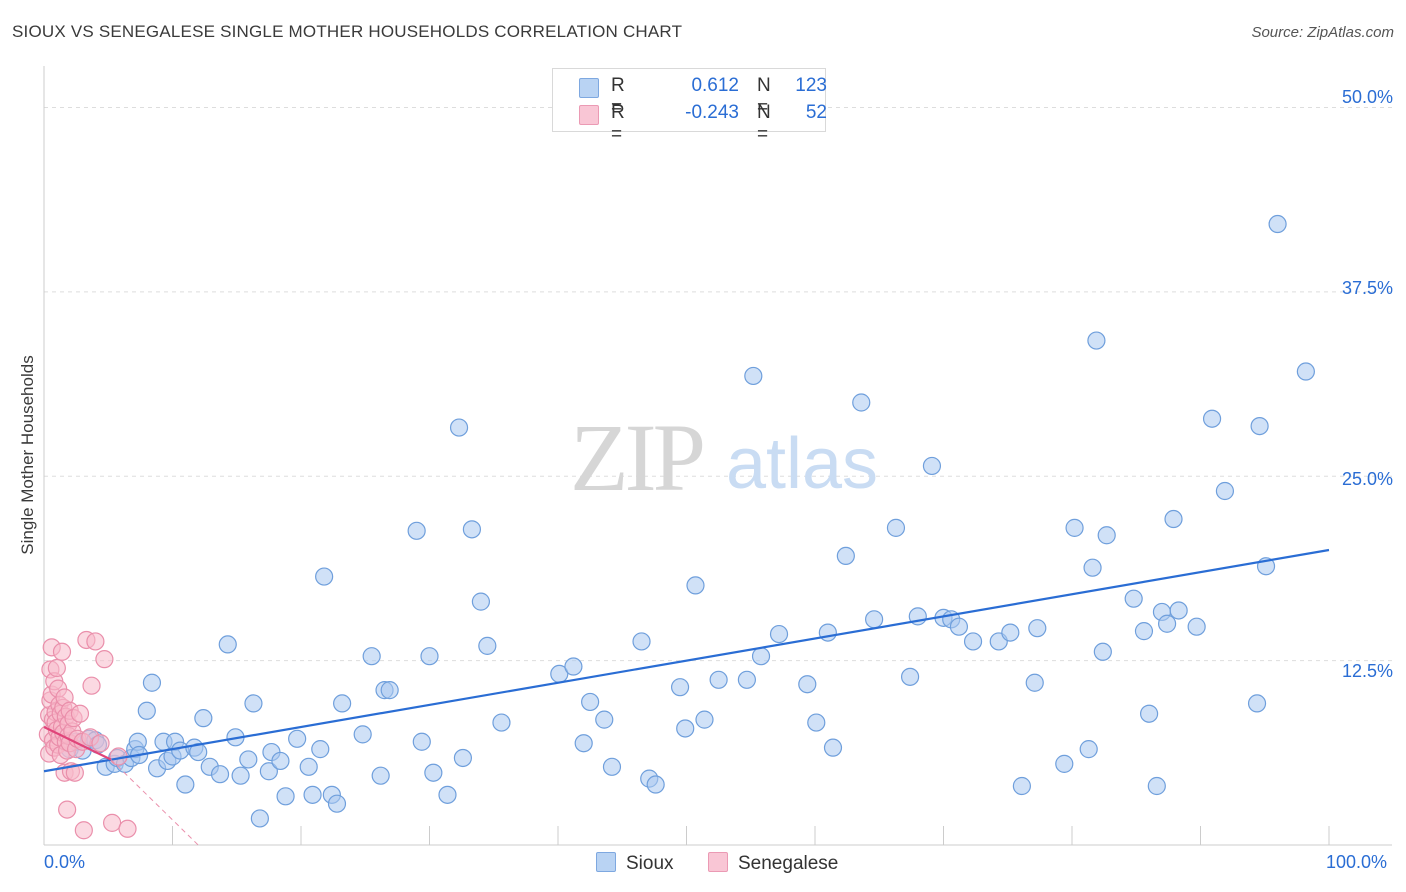 The image size is (1406, 892). What do you see at coordinates (1322, 32) in the screenshot?
I see `source-label: Source: ZipAtlas.com` at bounding box center [1322, 32].